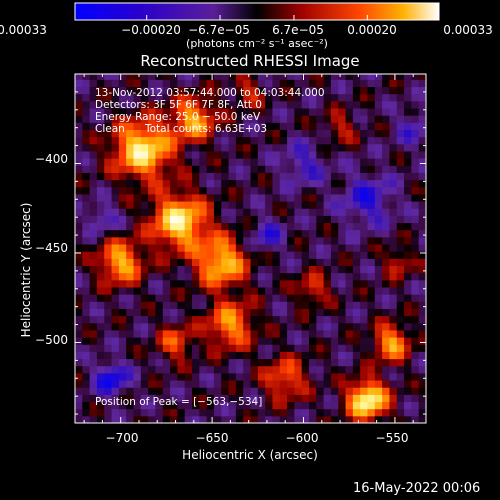 The height and width of the screenshot is (500, 500). I want to click on detectors-annotation: Detectors: 3F 5F 6F 7F 8F, Att 0, so click(178, 105).